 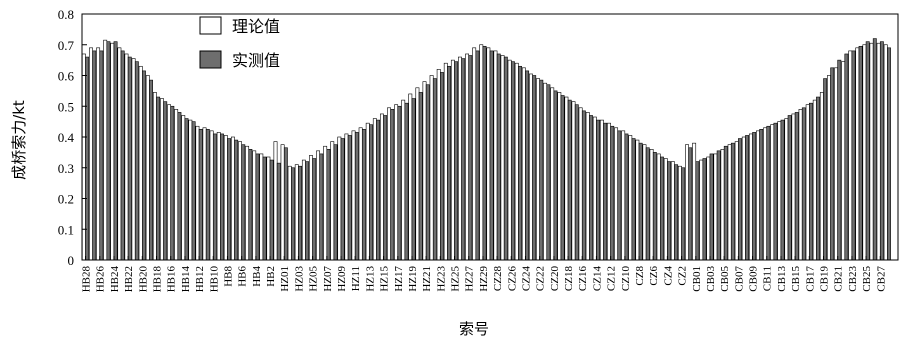 What do you see at coordinates (239, 26) in the screenshot?
I see `legend-item-theory: 理论值` at bounding box center [239, 26].